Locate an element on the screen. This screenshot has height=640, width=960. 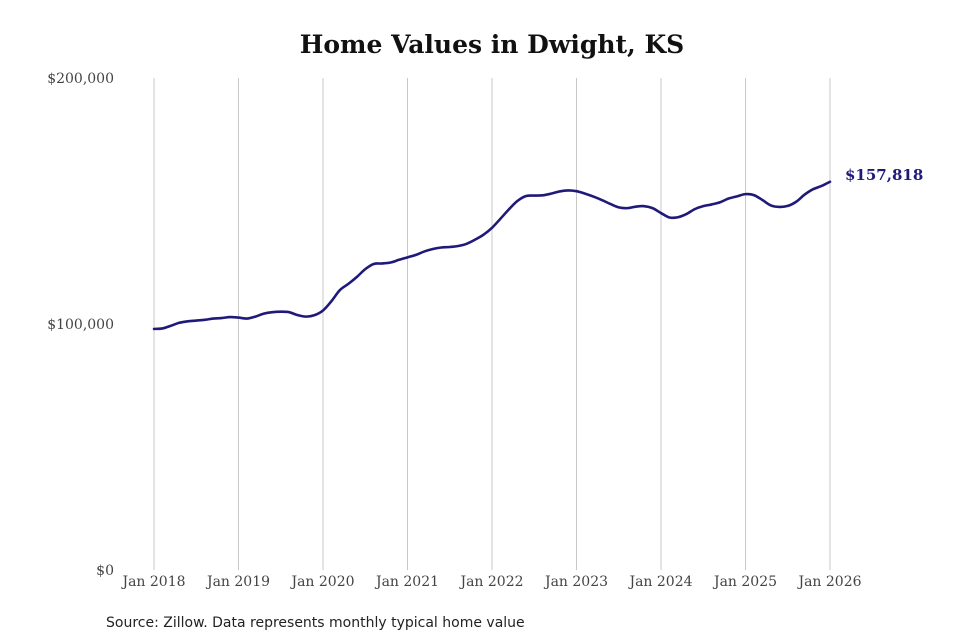
x-tick-label-6: Jan 2024 is located at coordinates (659, 582).